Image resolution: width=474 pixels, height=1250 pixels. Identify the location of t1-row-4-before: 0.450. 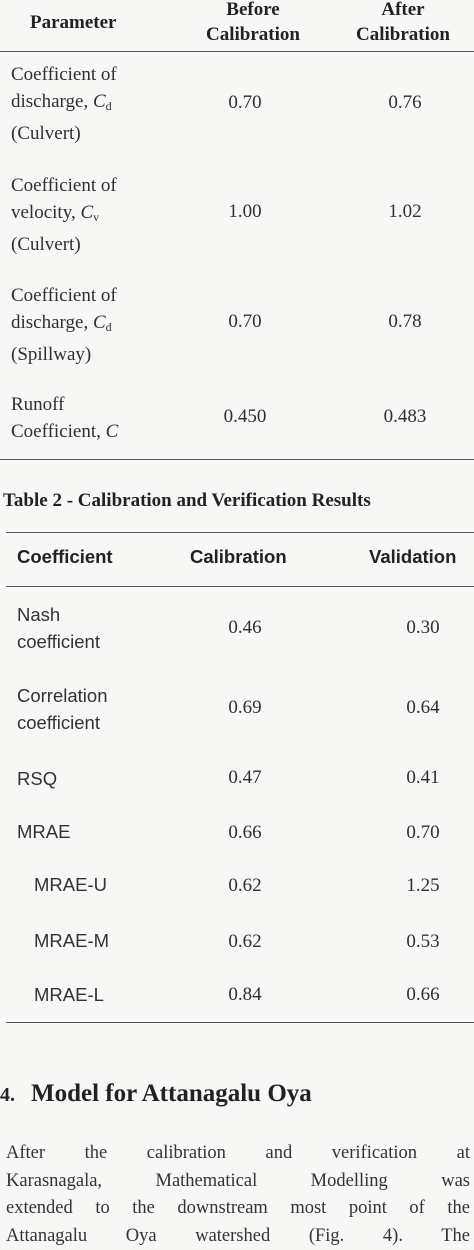
(245, 417).